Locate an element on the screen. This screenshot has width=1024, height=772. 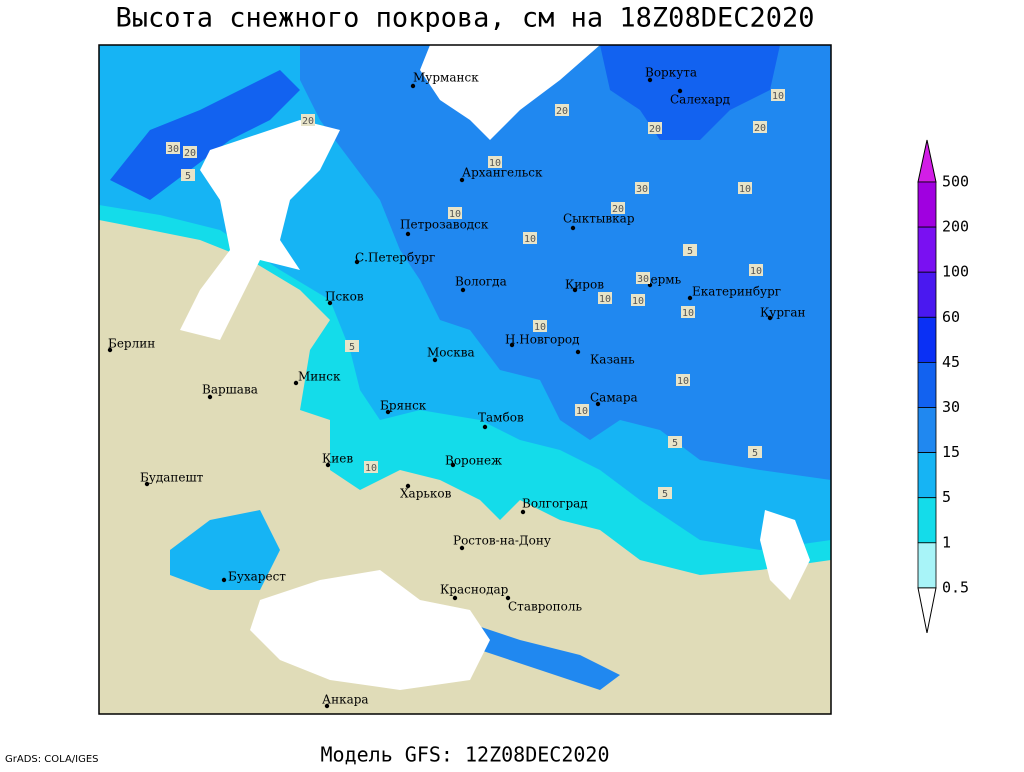
colorbar-bottom-arrow is located at coordinates (927, 610).